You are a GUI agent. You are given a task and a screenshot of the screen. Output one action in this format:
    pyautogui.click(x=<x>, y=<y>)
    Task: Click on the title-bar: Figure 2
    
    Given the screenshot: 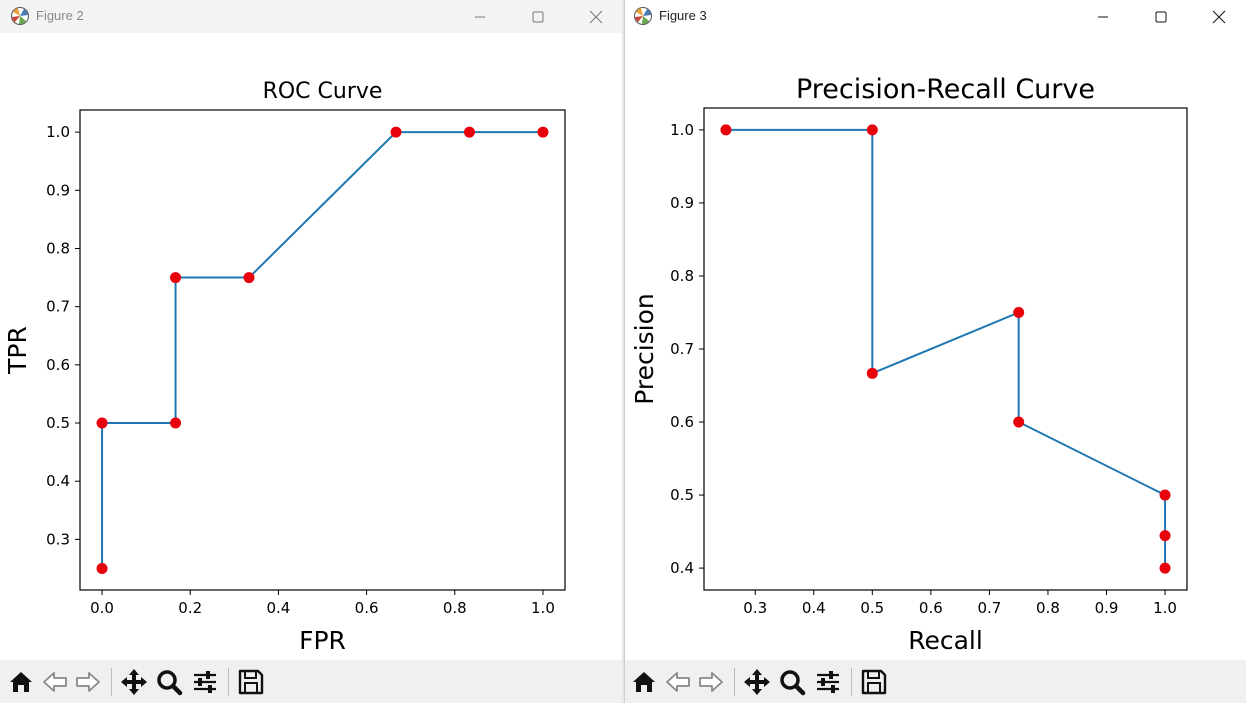 What is the action you would take?
    pyautogui.click(x=311, y=16)
    